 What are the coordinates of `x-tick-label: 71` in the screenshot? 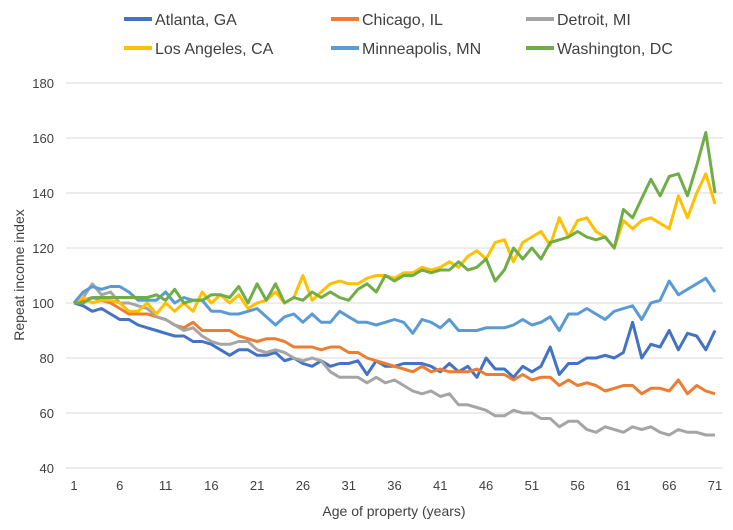 It's located at (715, 485).